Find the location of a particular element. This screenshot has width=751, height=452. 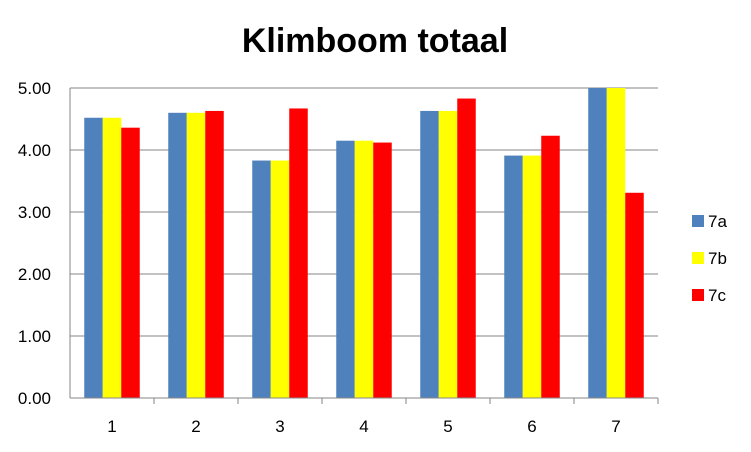

x-tick-label: 6 is located at coordinates (531, 426).